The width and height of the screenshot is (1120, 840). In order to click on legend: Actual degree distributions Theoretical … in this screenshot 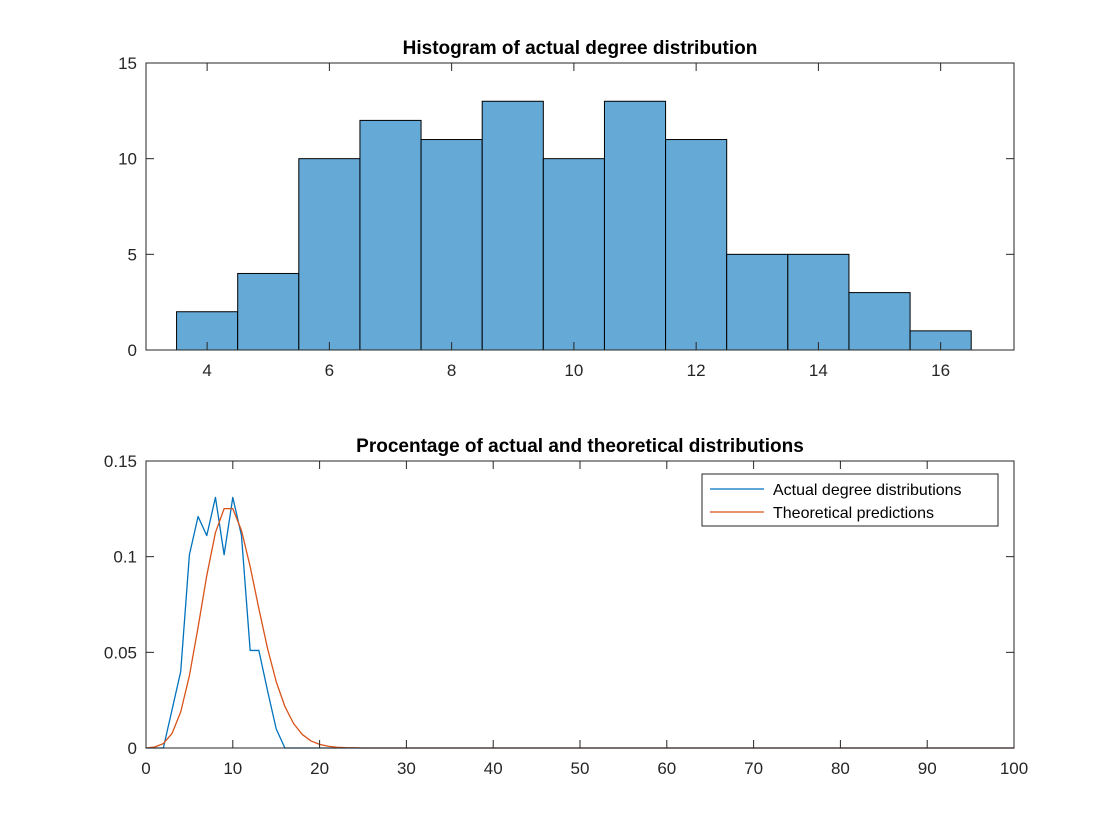, I will do `click(850, 500)`.